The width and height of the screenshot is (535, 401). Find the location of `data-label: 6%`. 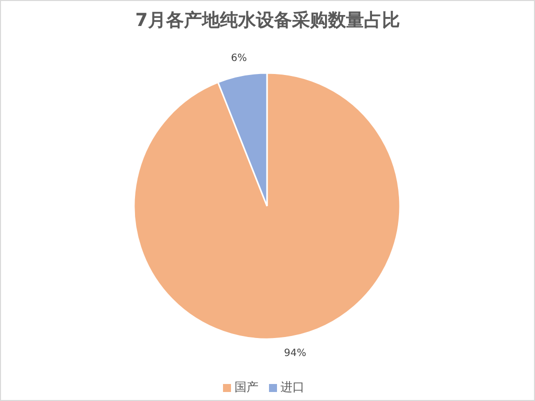

data-label: 6% is located at coordinates (238, 58).